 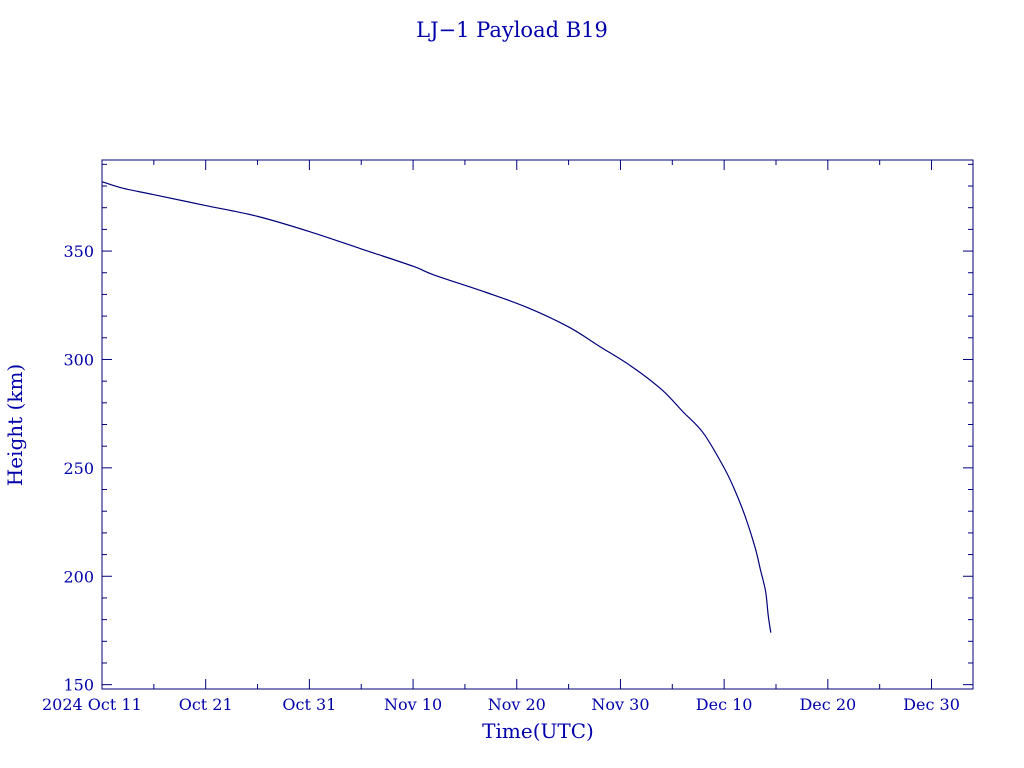 I want to click on y-tick-label: 200, so click(x=78, y=576).